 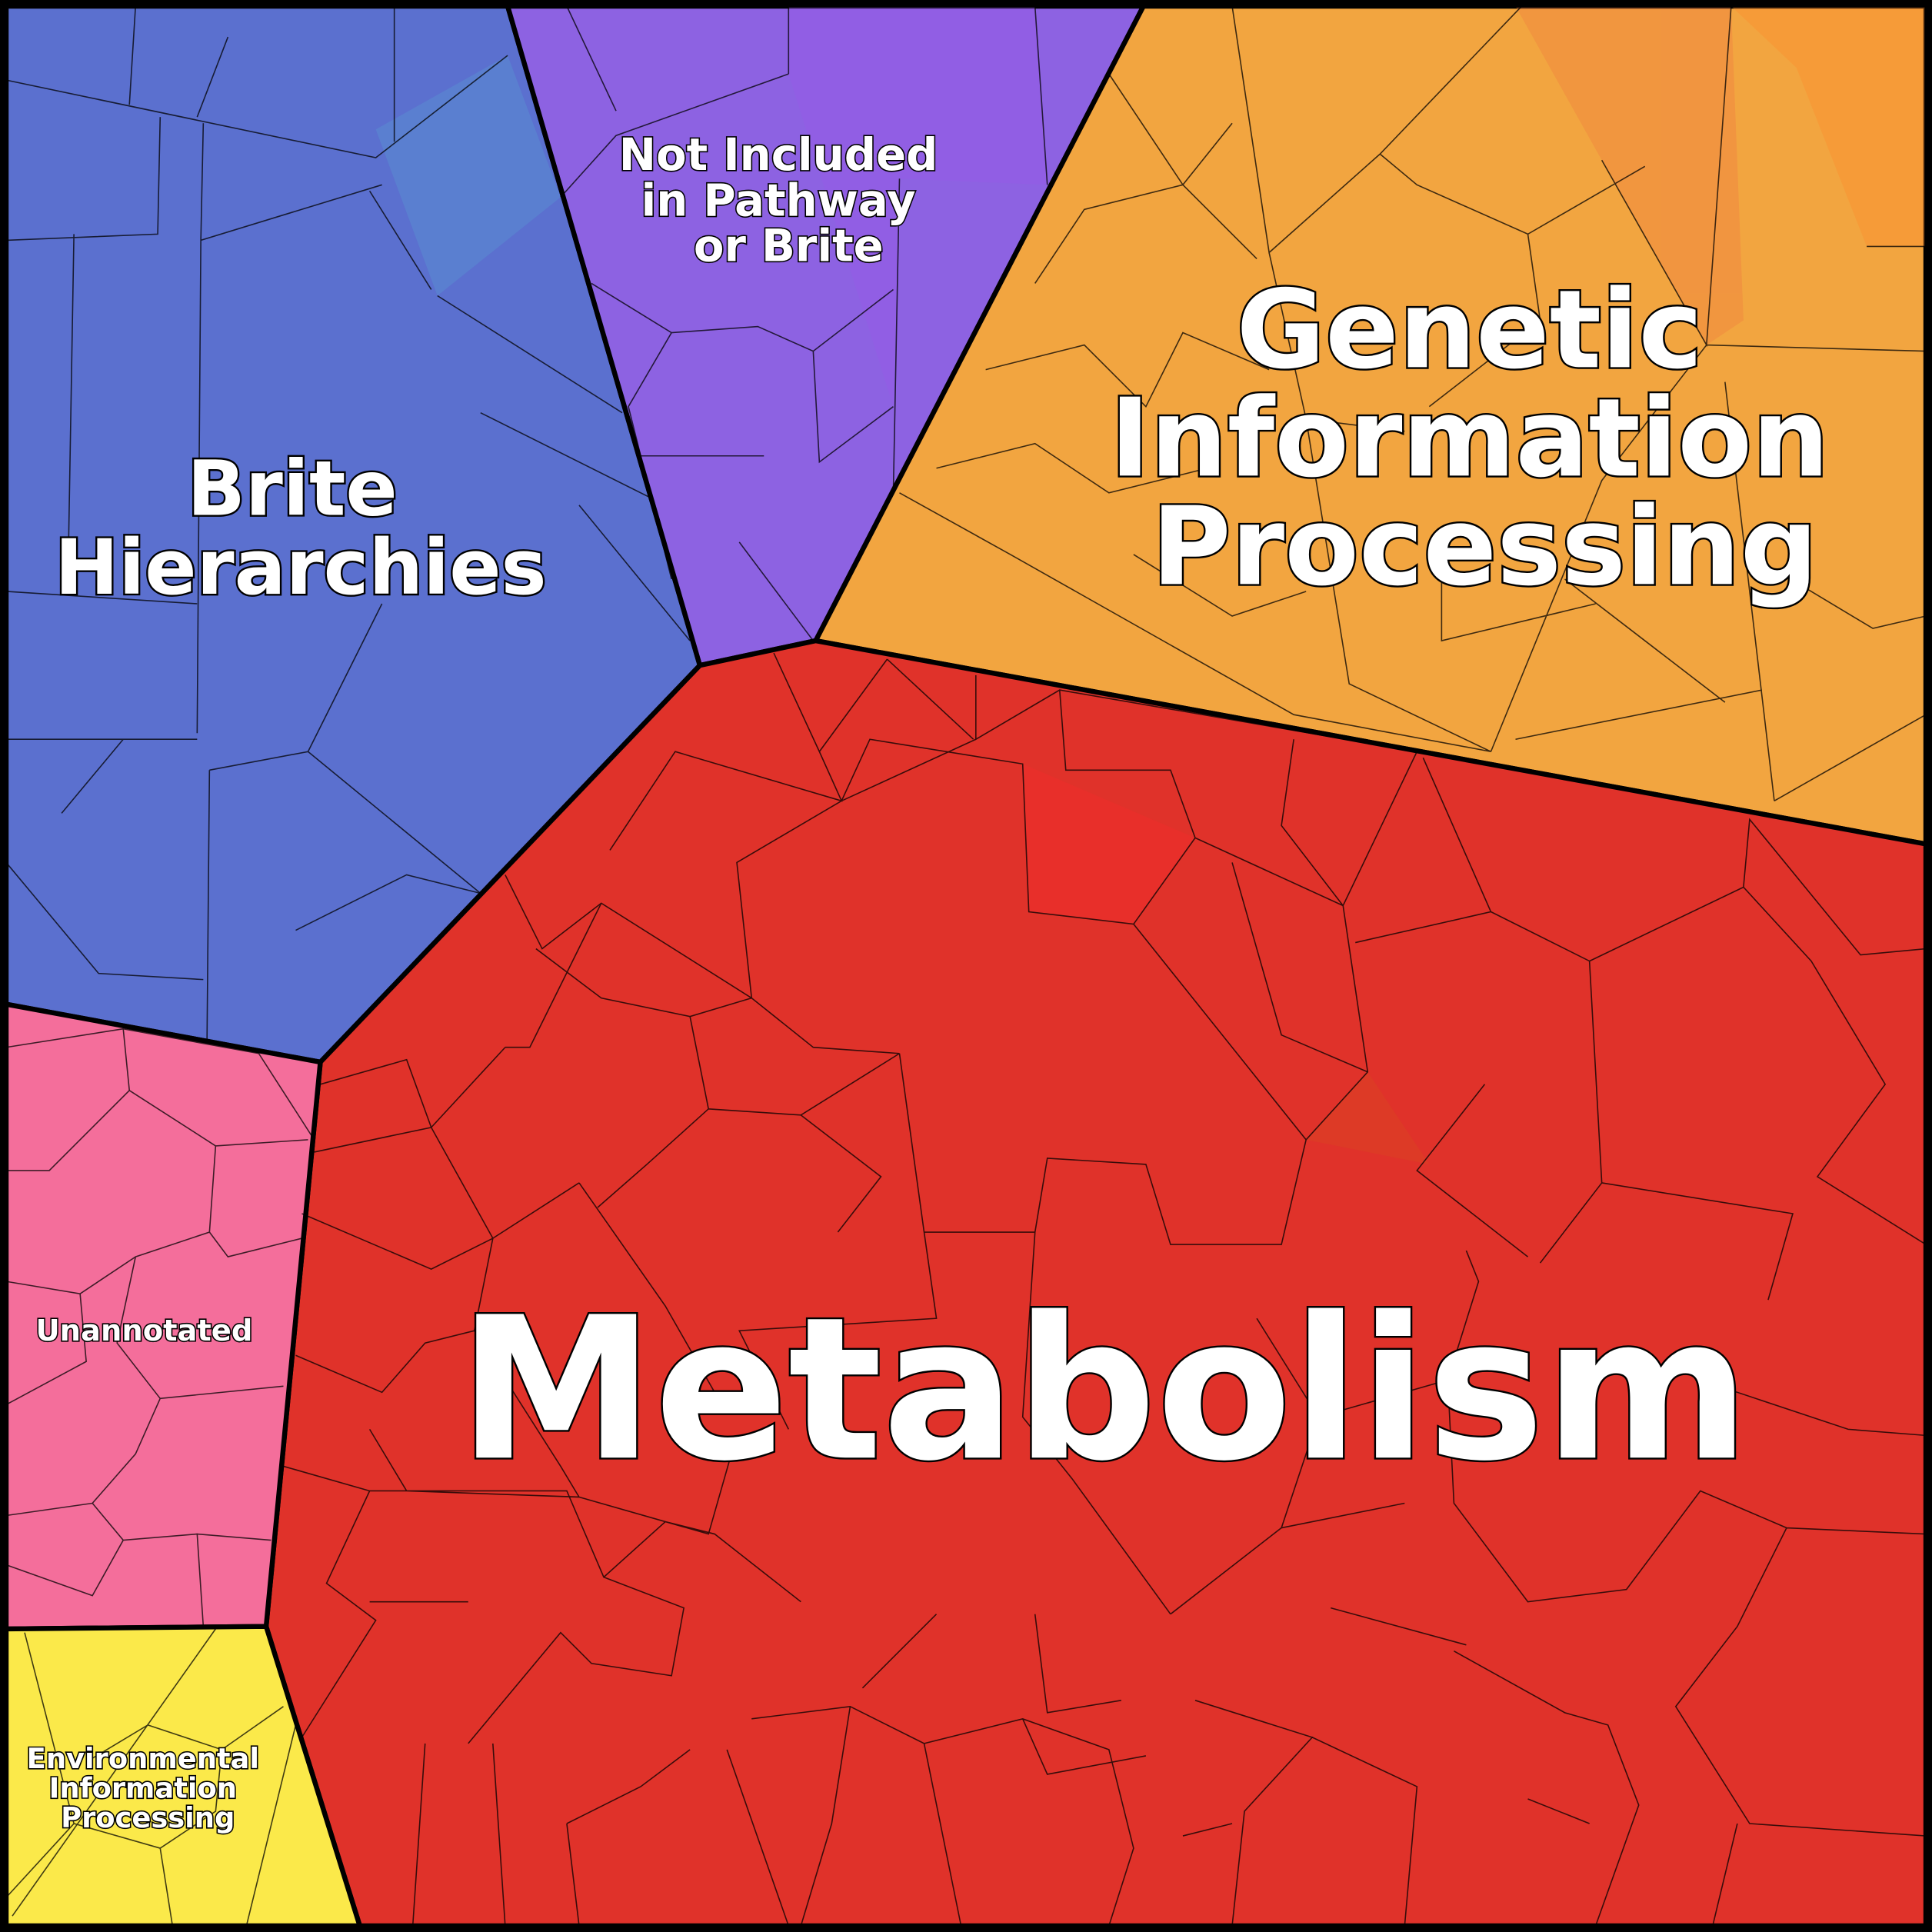 What do you see at coordinates (143, 1331) in the screenshot?
I see `label-unannotated: Unannotated` at bounding box center [143, 1331].